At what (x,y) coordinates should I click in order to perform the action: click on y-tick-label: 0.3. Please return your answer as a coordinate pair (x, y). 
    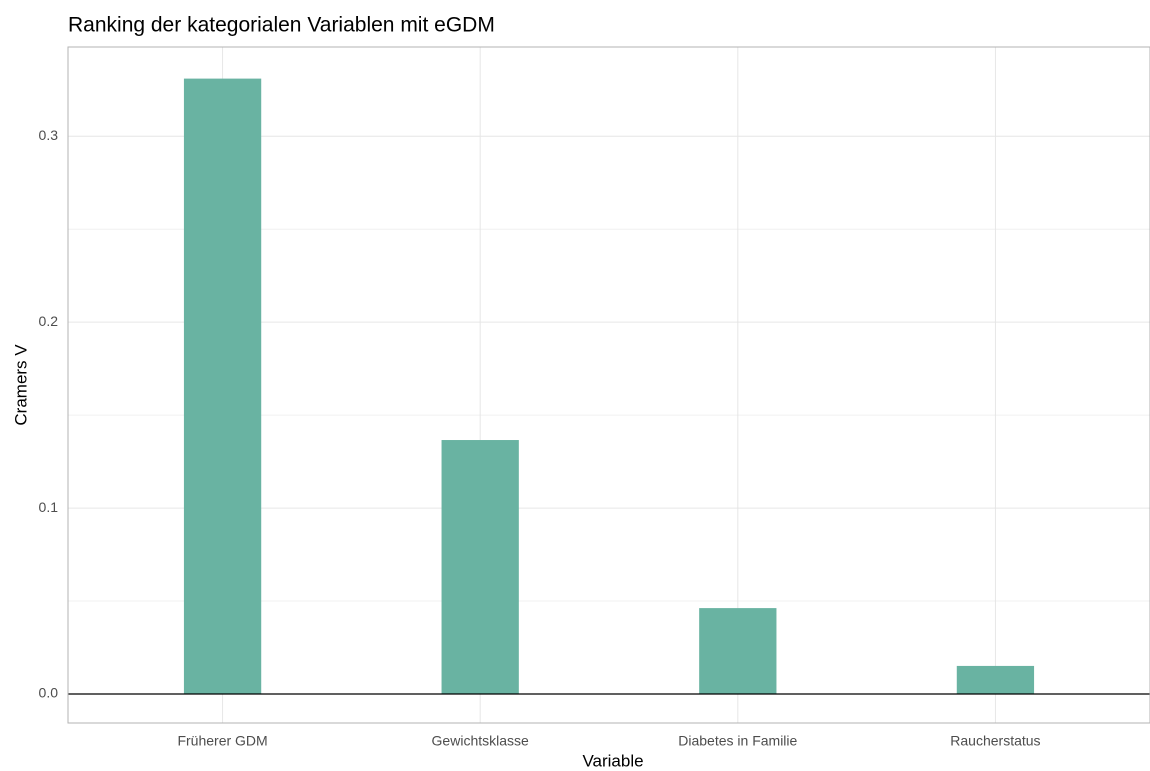
    Looking at the image, I should click on (49, 135).